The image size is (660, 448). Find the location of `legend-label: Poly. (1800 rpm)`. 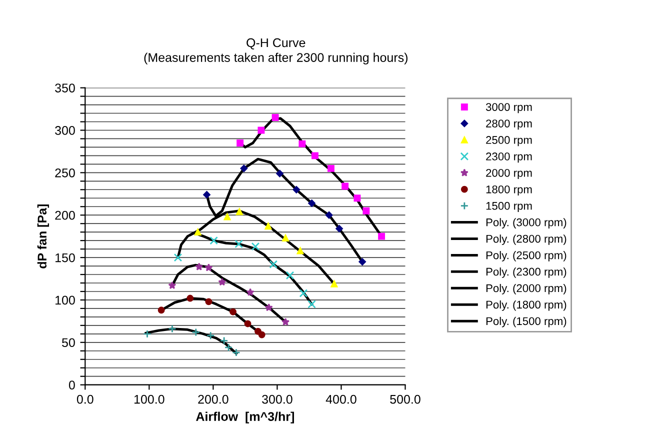

legend-label: Poly. (1800 rpm) is located at coordinates (526, 305).